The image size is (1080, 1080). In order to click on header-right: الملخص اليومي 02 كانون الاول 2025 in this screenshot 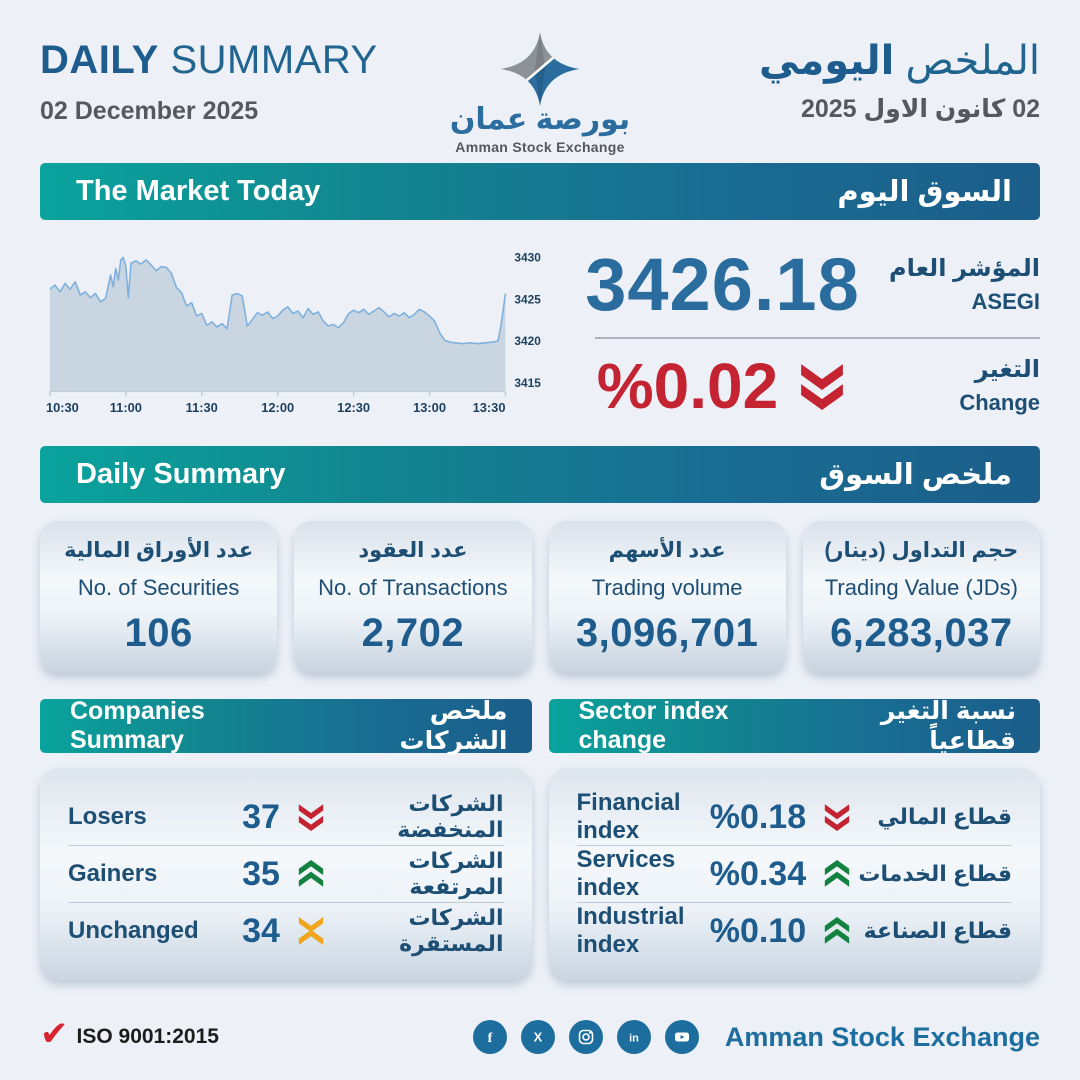, I will do `click(875, 81)`.